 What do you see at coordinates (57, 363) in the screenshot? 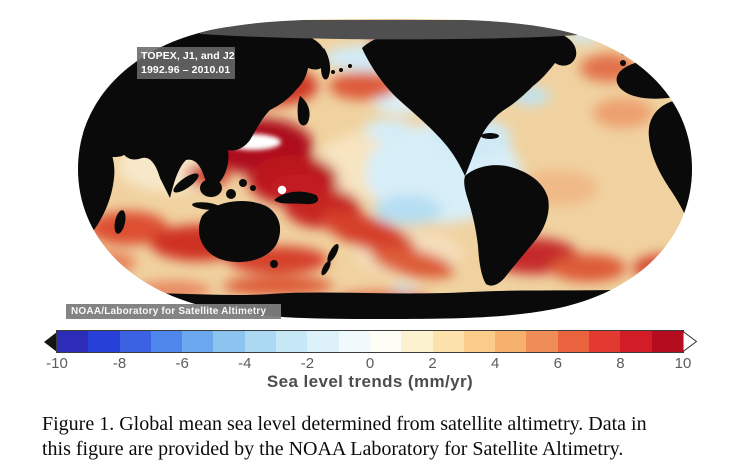
I see `colorbar-tick-label: -10` at bounding box center [57, 363].